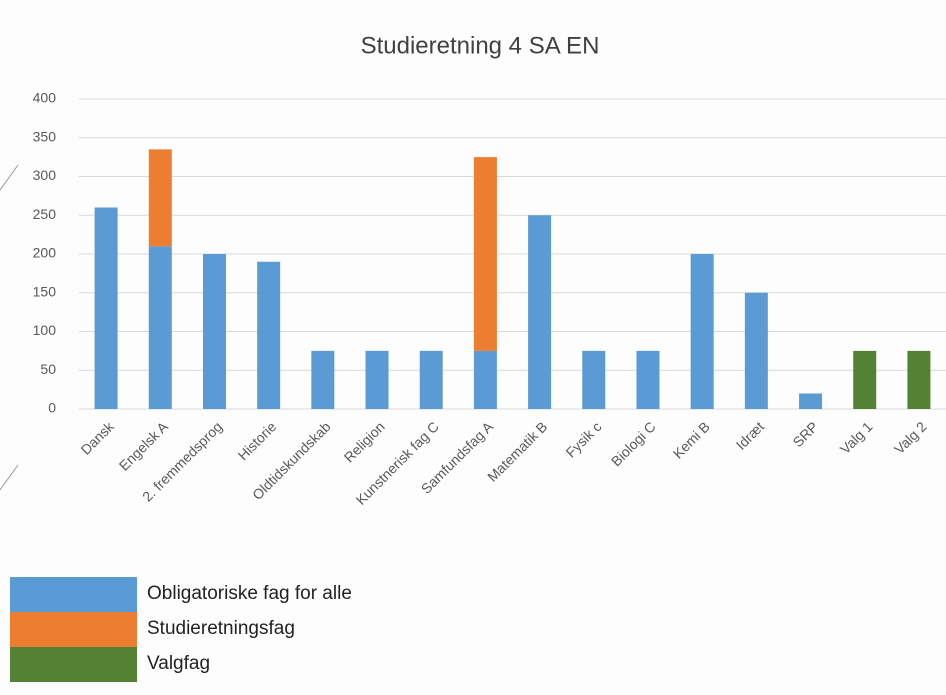 The height and width of the screenshot is (695, 946). Describe the element at coordinates (45, 330) in the screenshot. I see `y-tick-label: 100` at that location.